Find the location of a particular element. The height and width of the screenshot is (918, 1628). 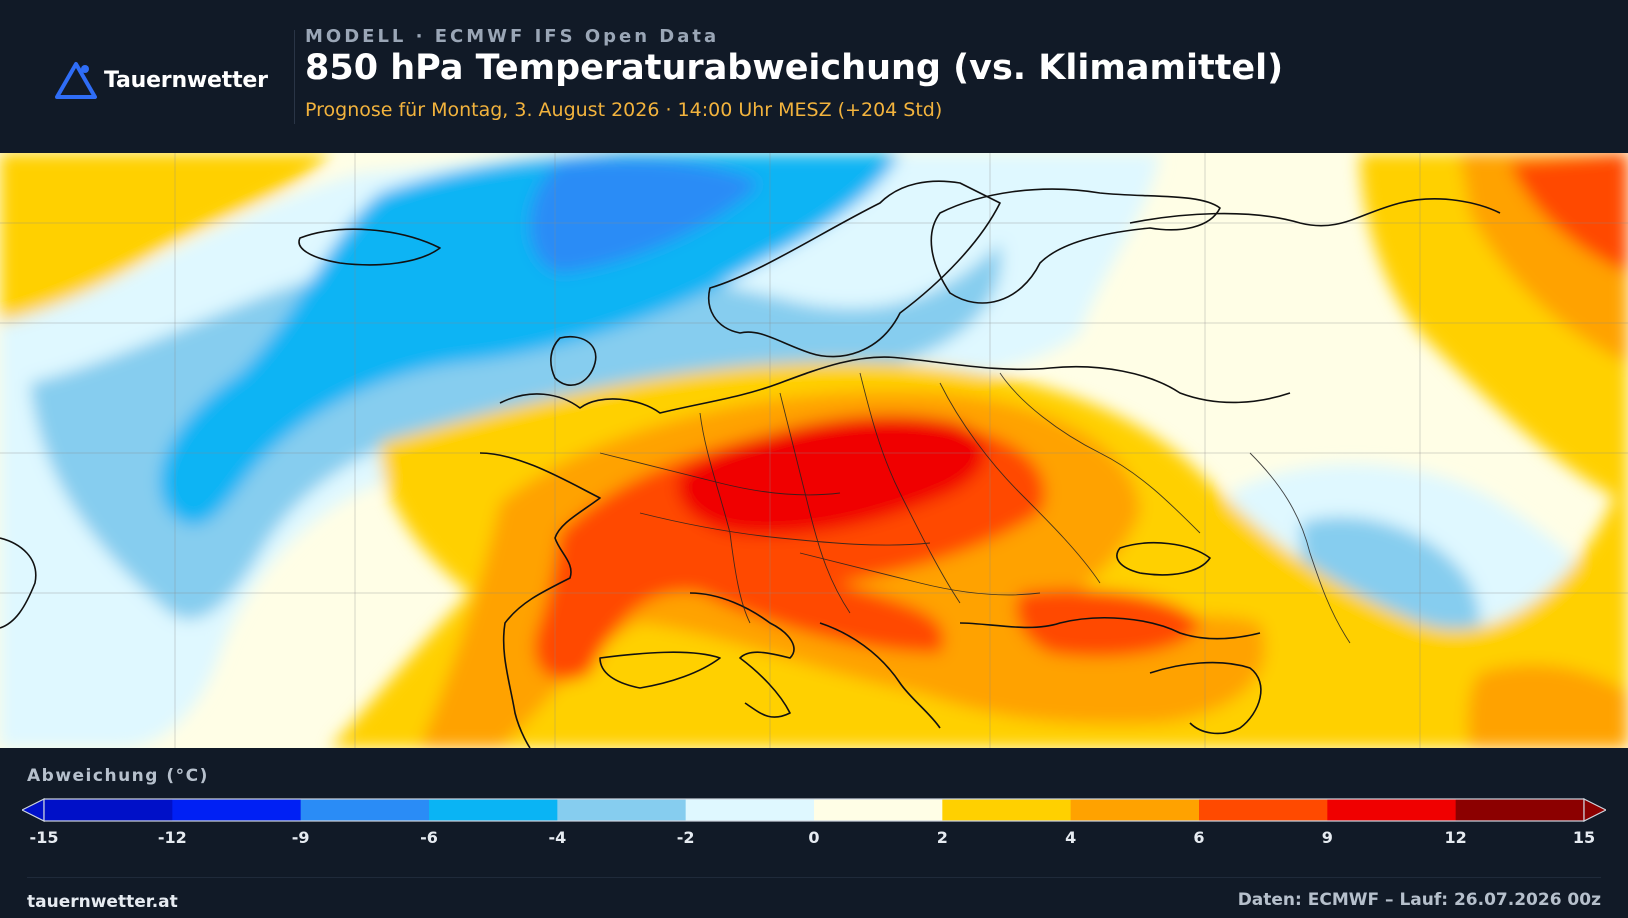

legend-tick-label: 12 is located at coordinates (1455, 837).